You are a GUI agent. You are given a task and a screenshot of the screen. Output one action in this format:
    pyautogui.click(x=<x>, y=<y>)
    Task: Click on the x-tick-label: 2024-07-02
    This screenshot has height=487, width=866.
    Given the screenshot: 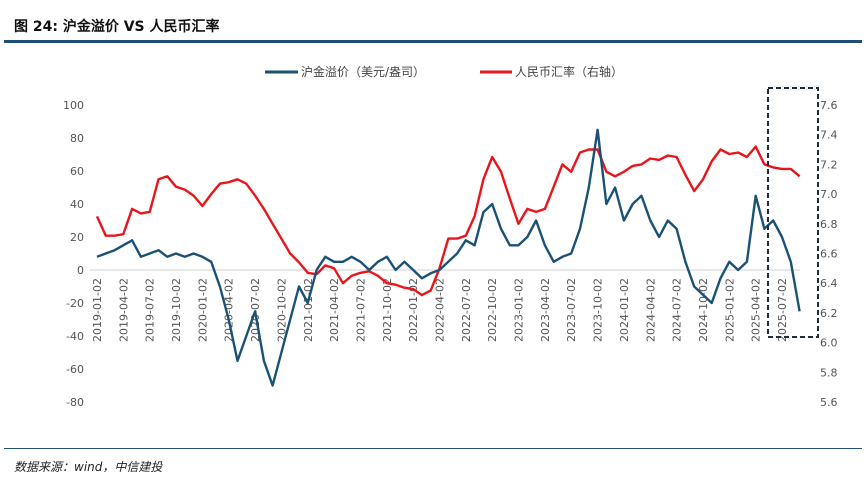 What is the action you would take?
    pyautogui.click(x=677, y=310)
    